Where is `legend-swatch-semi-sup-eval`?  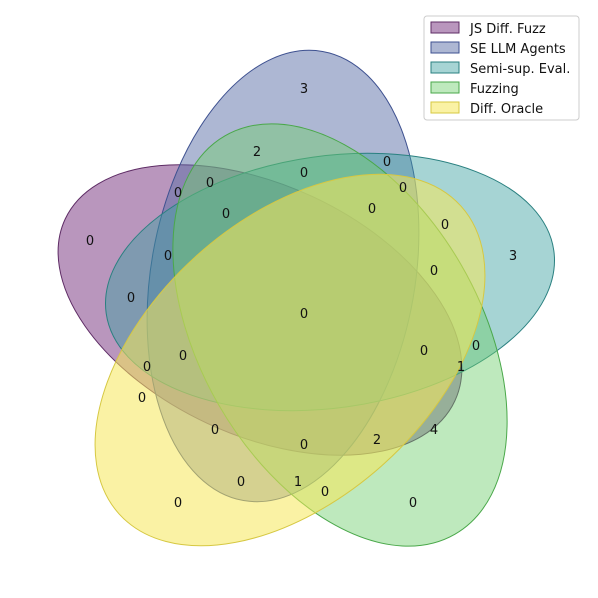 legend-swatch-semi-sup-eval is located at coordinates (445, 67).